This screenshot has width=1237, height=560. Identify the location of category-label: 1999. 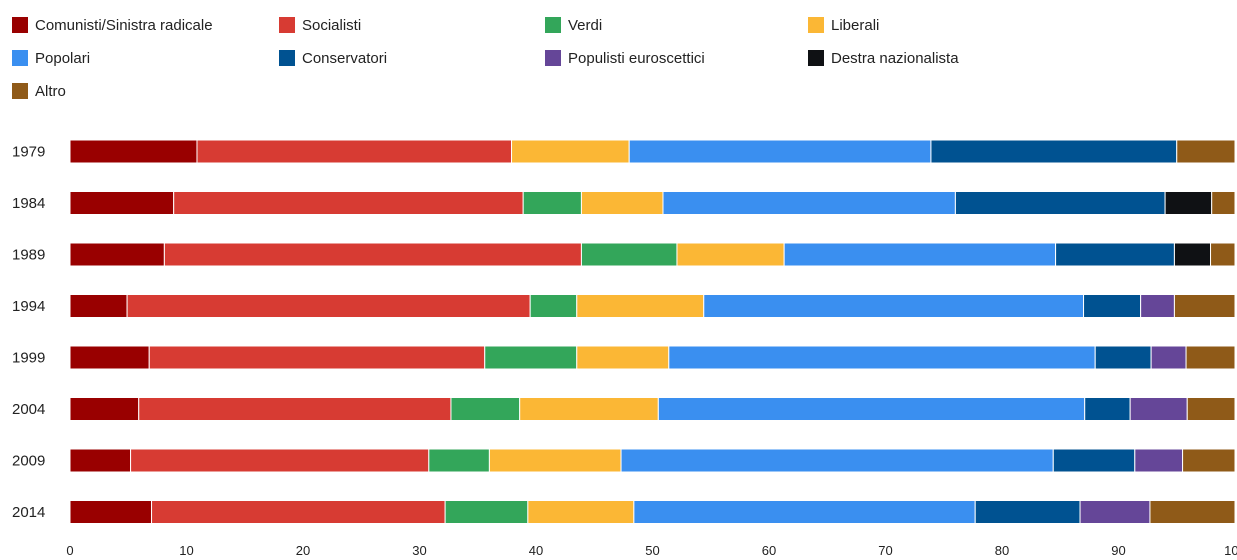
(28, 358).